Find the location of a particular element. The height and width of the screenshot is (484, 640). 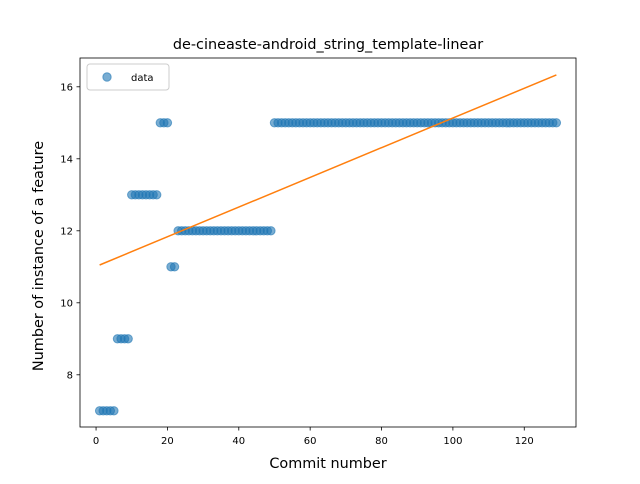

legend-box is located at coordinates (128, 77).